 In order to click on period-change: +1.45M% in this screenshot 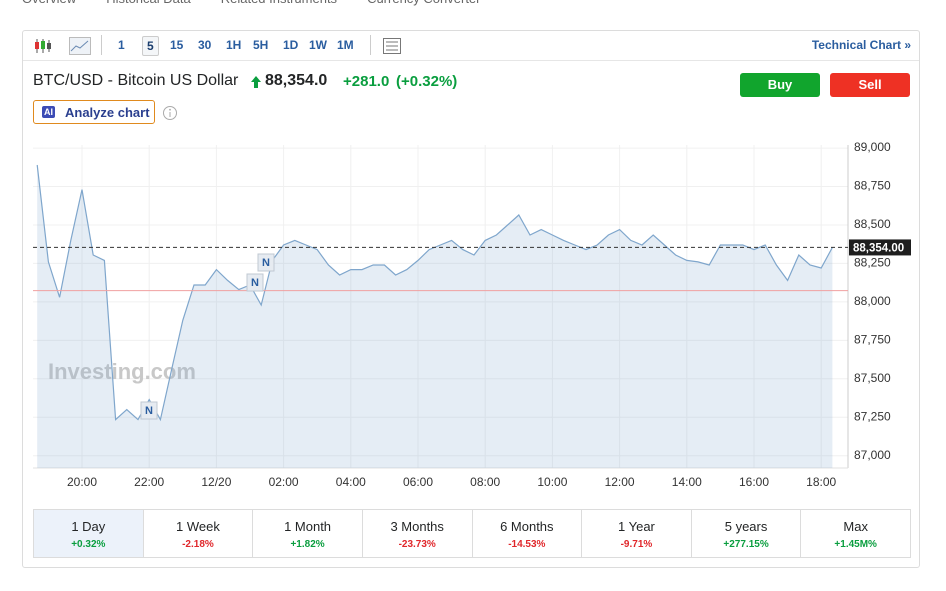, I will do `click(855, 544)`.